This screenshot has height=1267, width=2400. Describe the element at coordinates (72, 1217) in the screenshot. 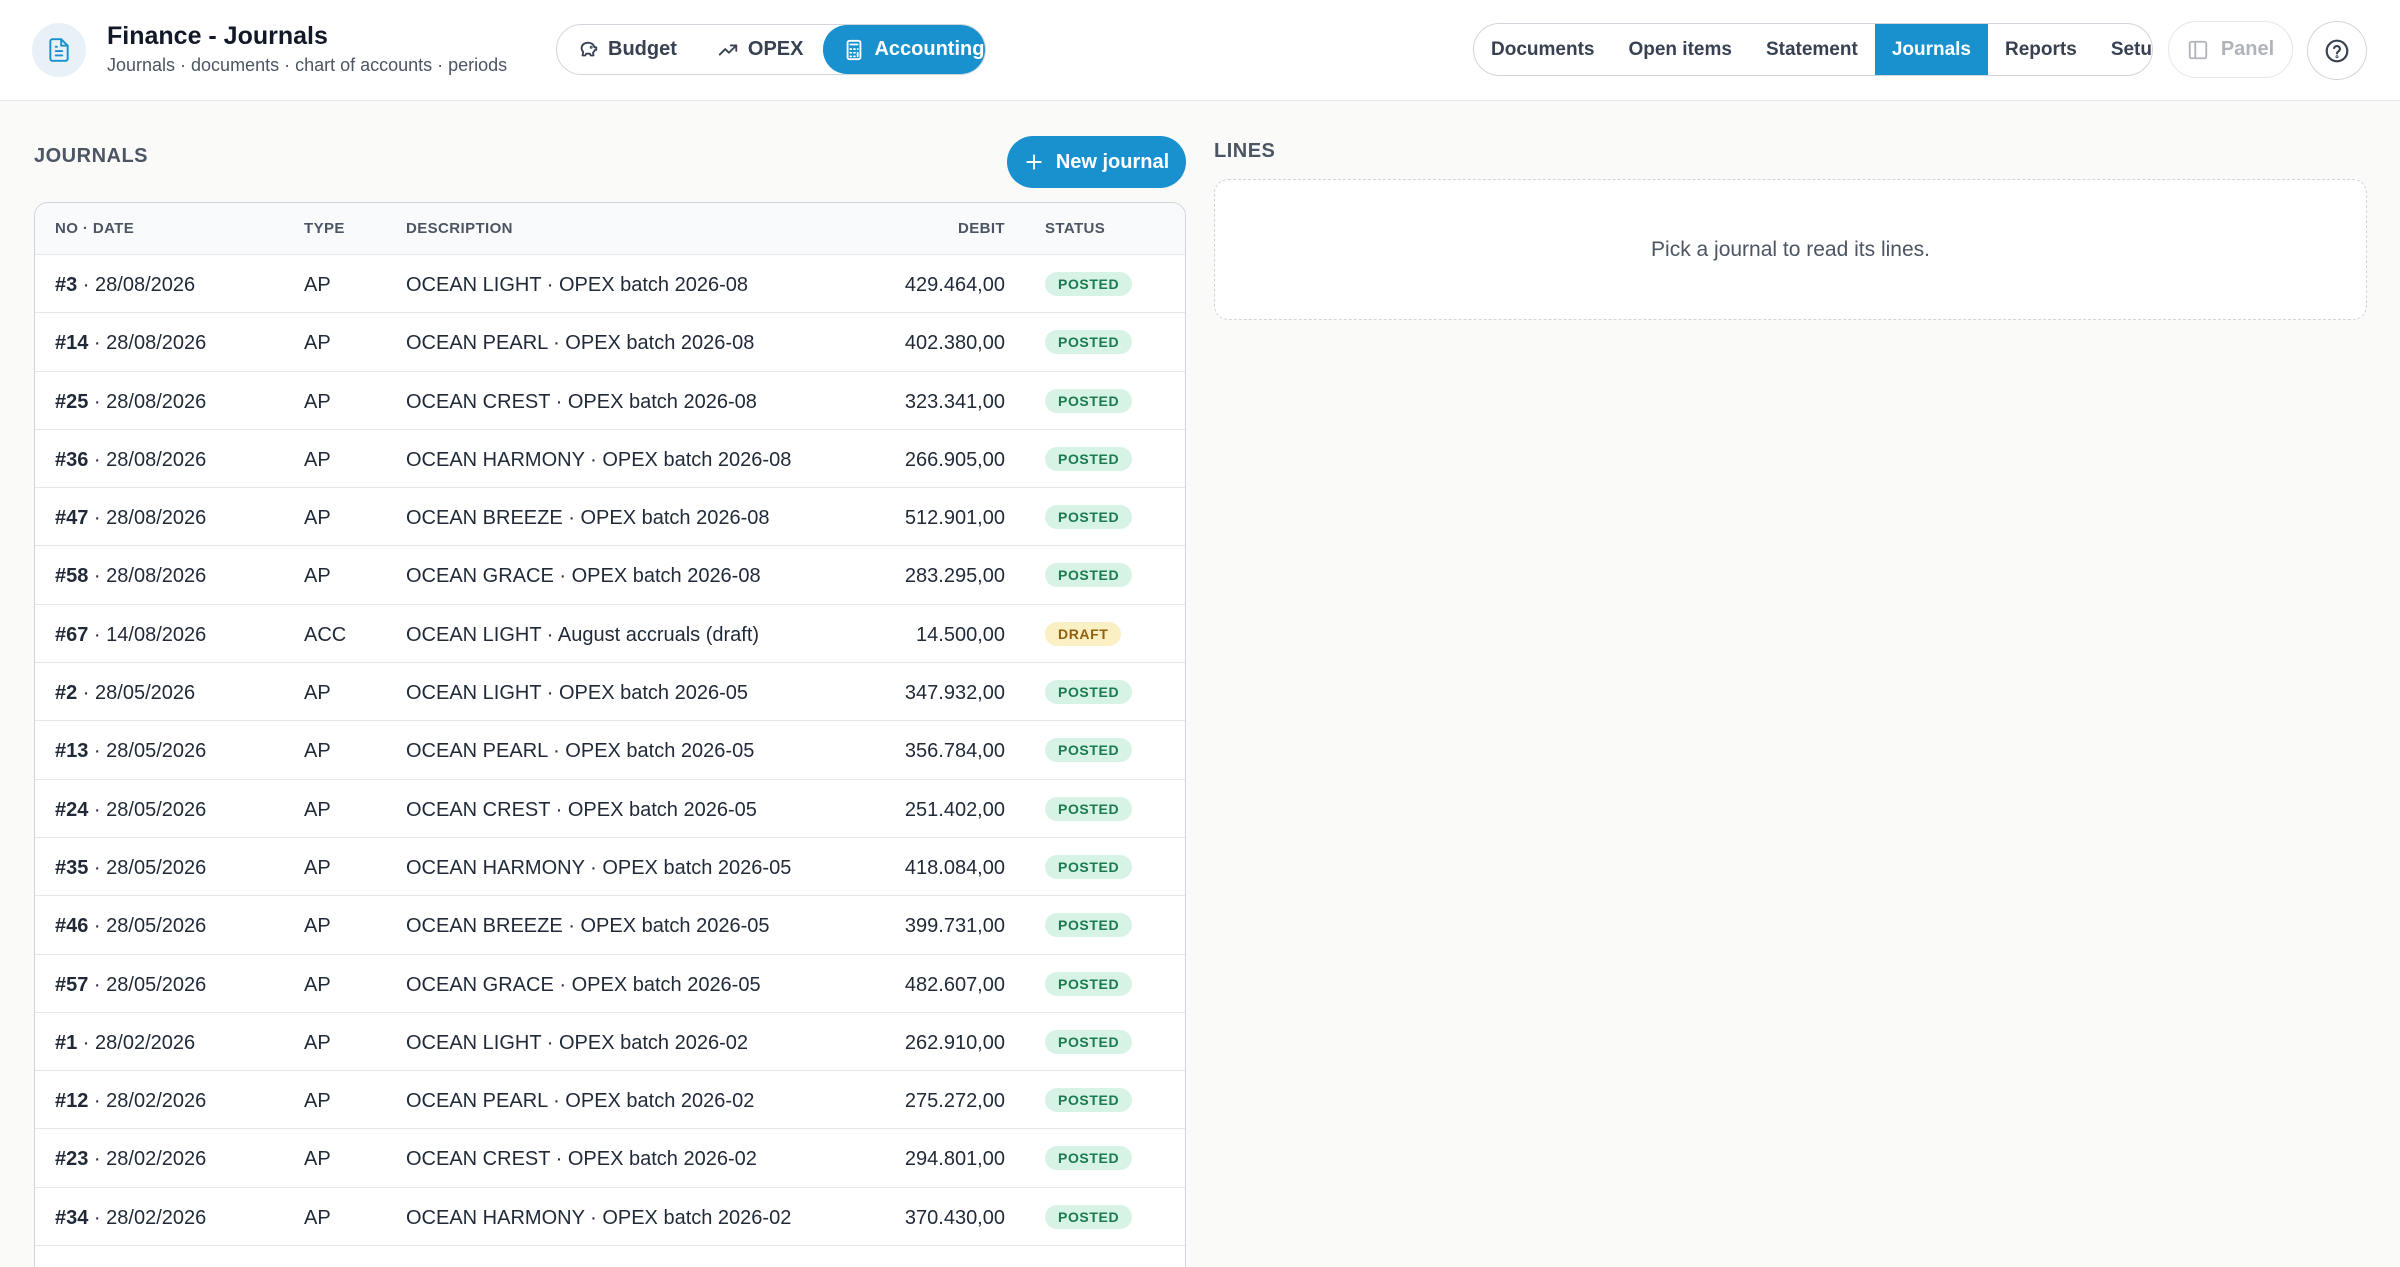

I see `journal-number: #34` at that location.